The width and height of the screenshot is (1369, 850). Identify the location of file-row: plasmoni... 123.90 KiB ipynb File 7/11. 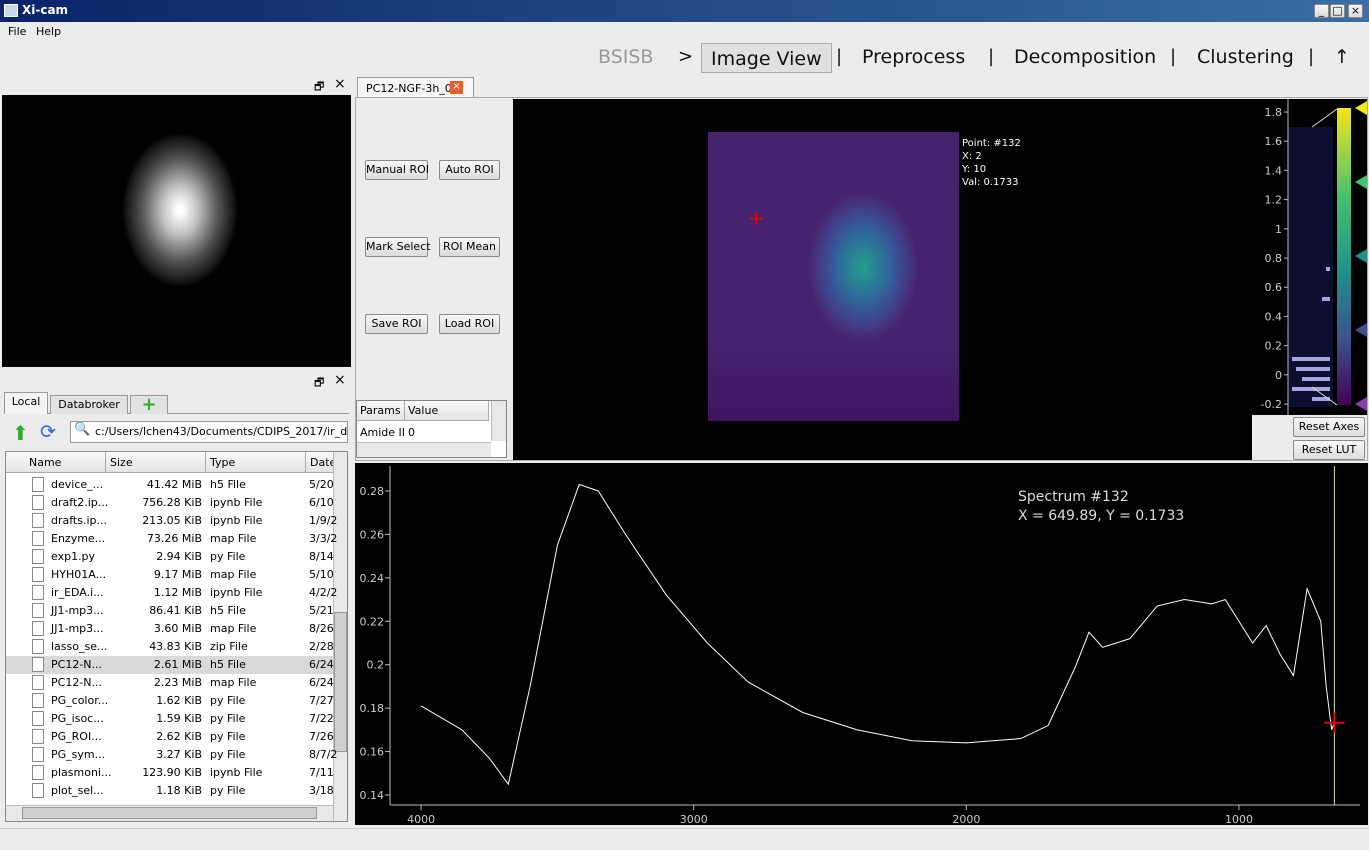
(170, 773).